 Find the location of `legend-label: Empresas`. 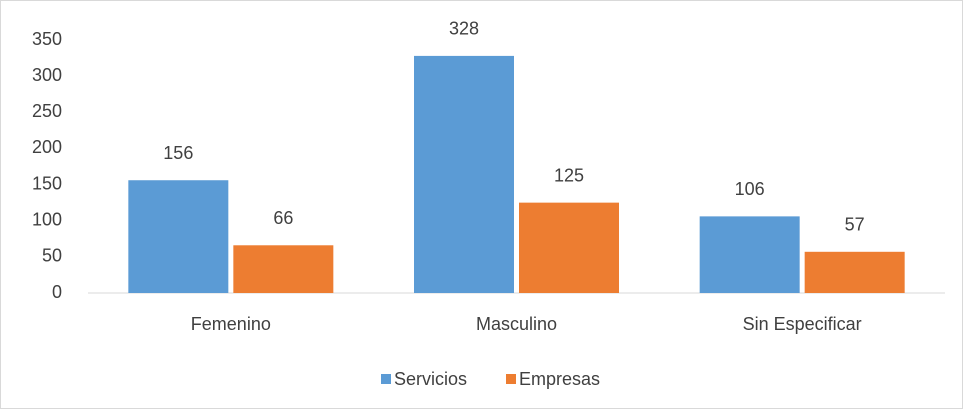

legend-label: Empresas is located at coordinates (559, 379).